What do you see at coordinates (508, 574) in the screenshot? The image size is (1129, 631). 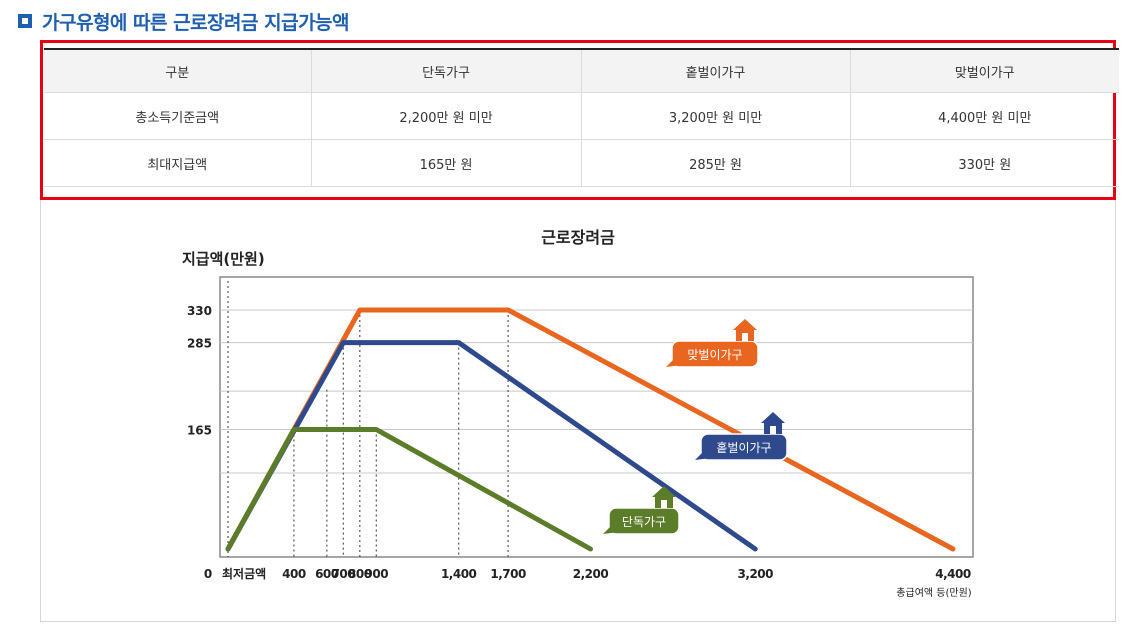 I see `x-tick-label: 1,700` at bounding box center [508, 574].